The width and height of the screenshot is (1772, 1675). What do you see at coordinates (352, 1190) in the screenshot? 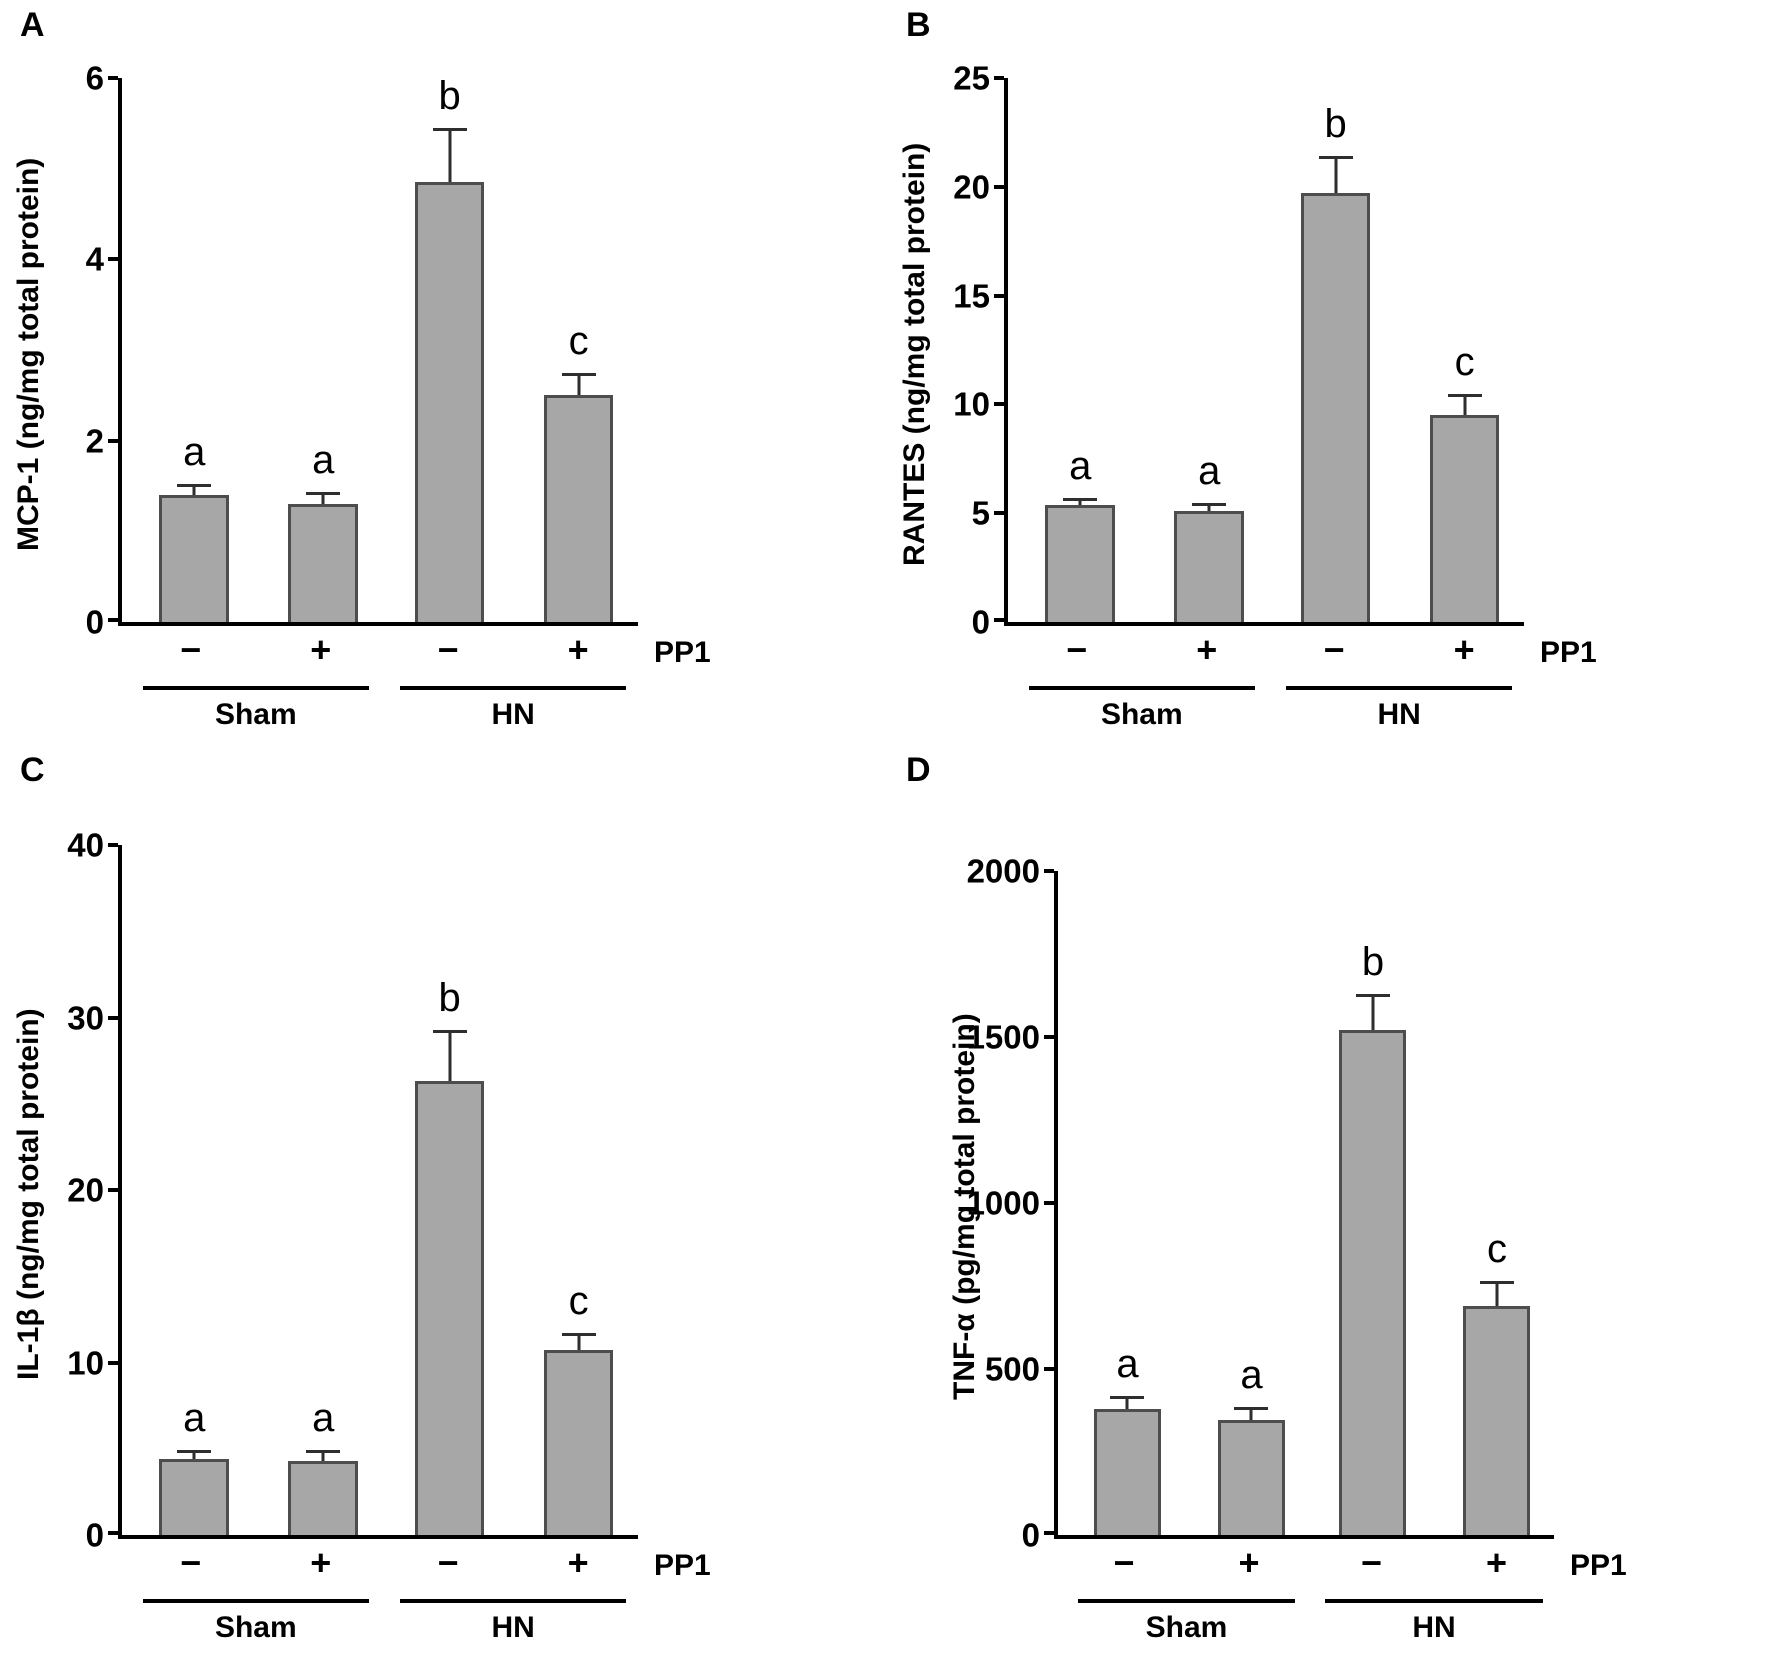
I see `plot-area: 0 10 20 30 40 a a b c` at bounding box center [352, 1190].